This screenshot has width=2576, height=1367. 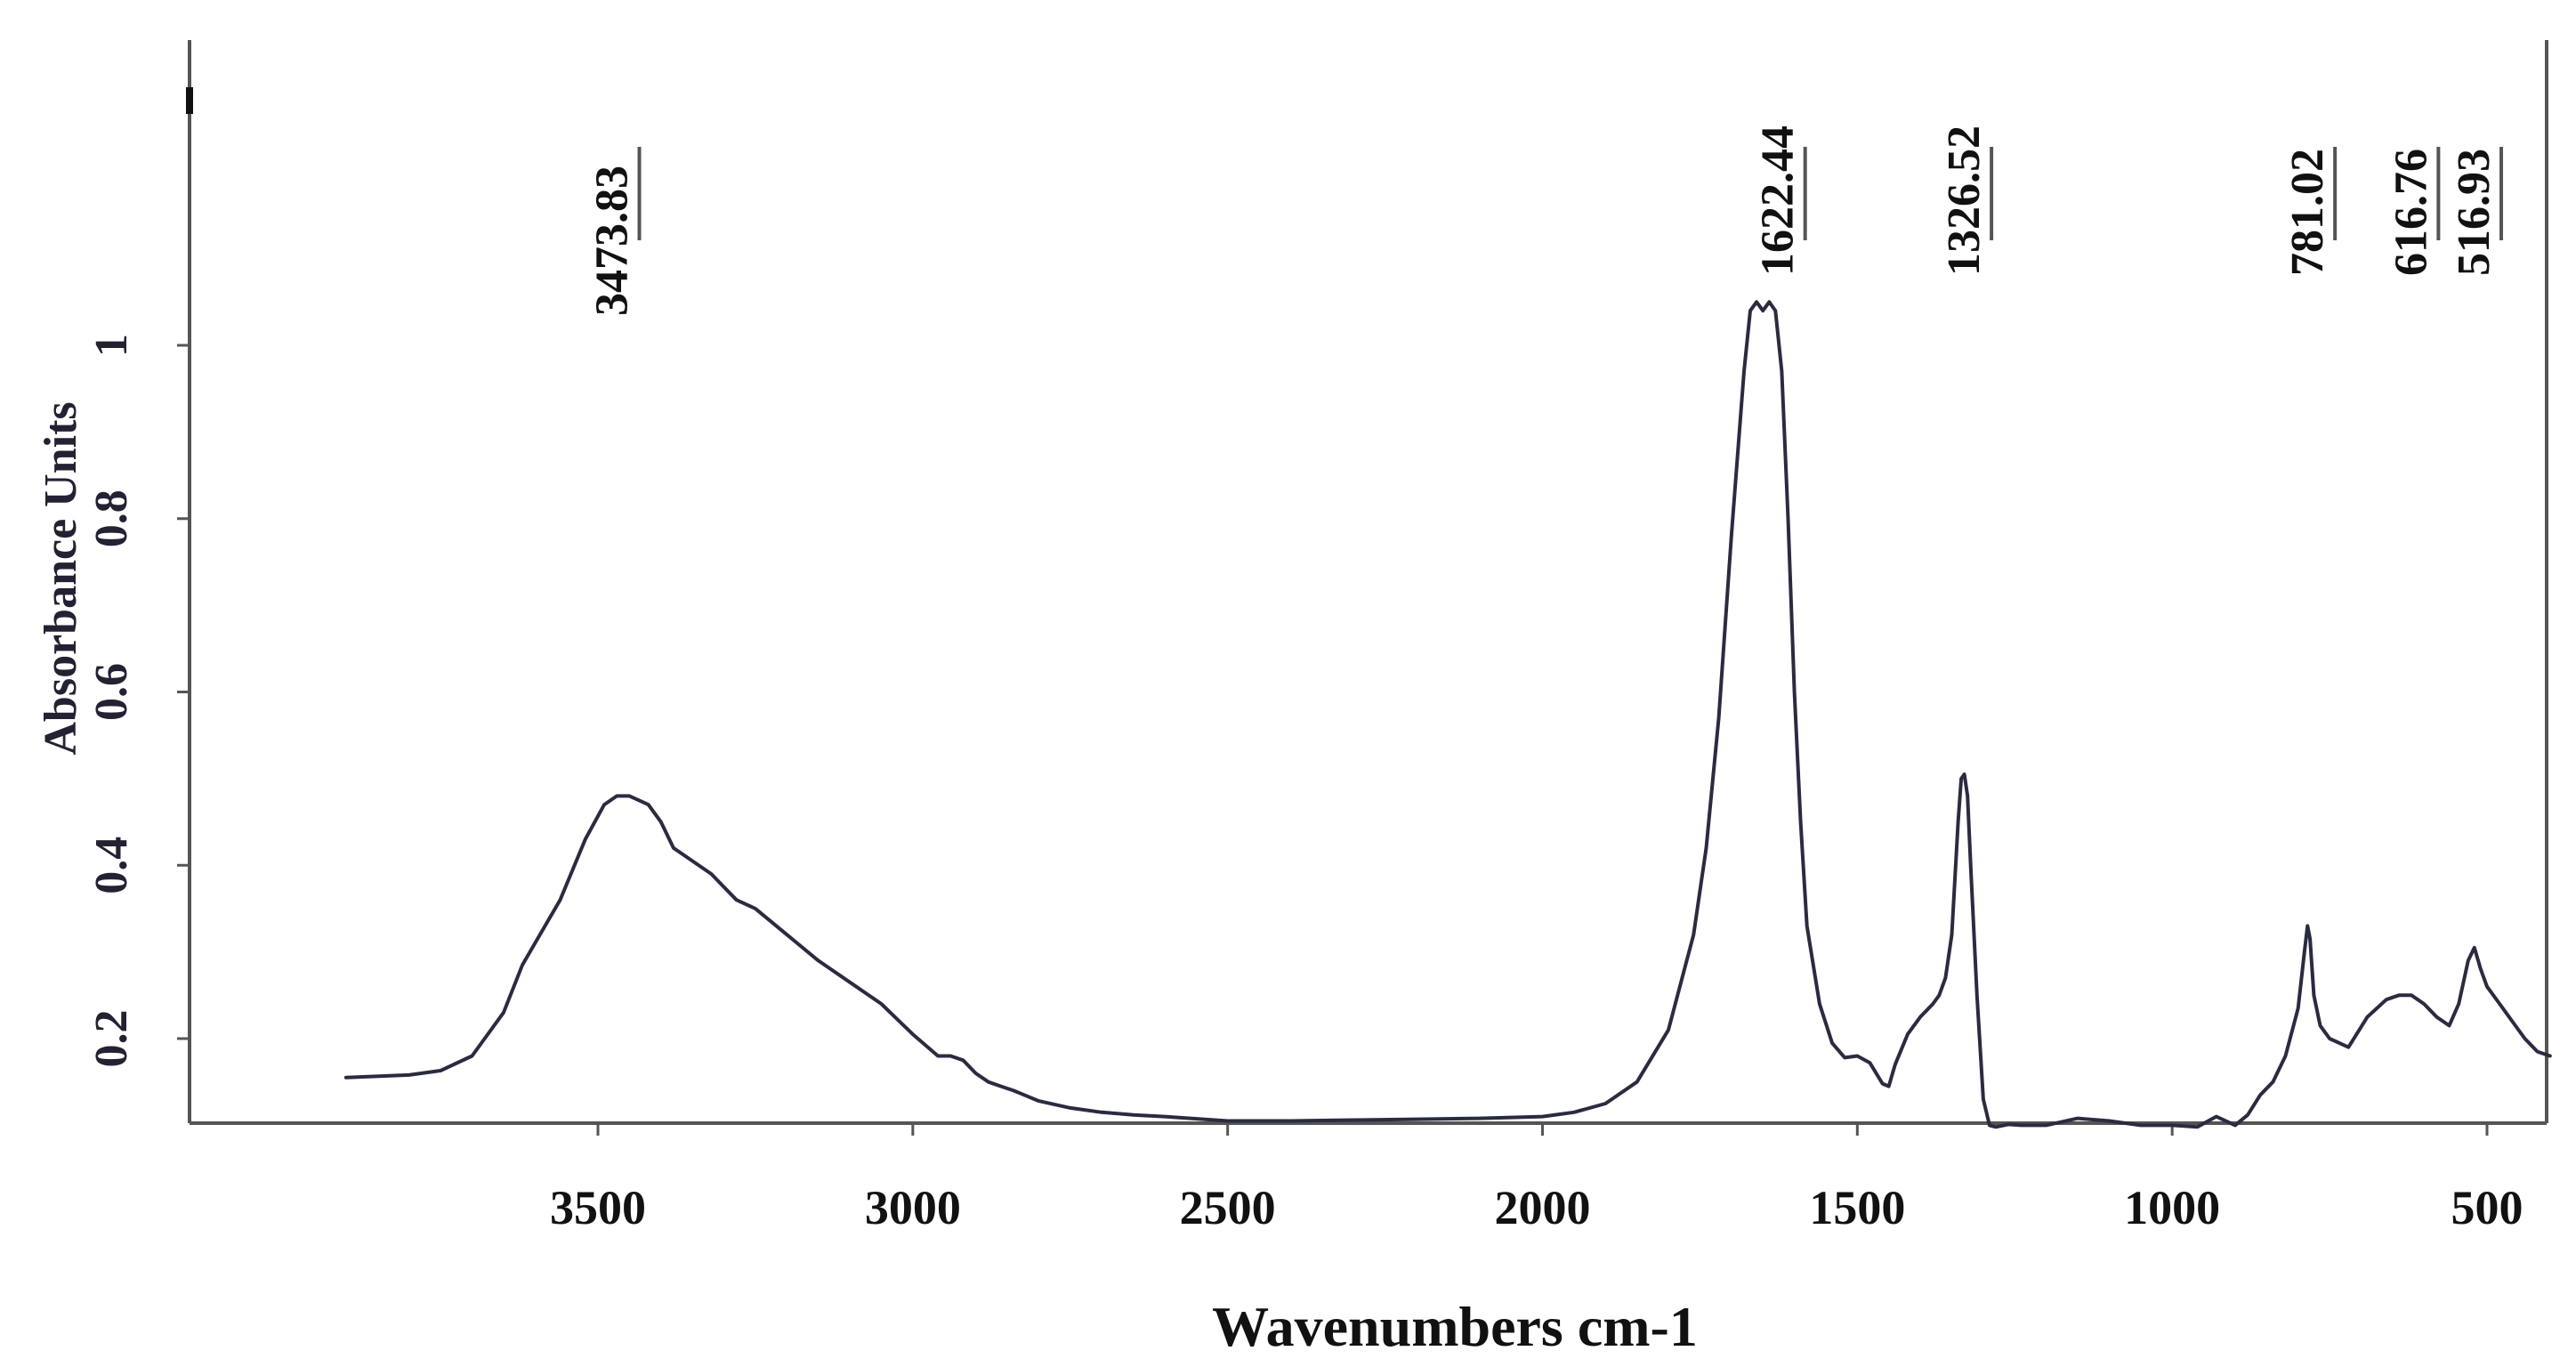 I want to click on peak-label: 781.02, so click(x=2307, y=212).